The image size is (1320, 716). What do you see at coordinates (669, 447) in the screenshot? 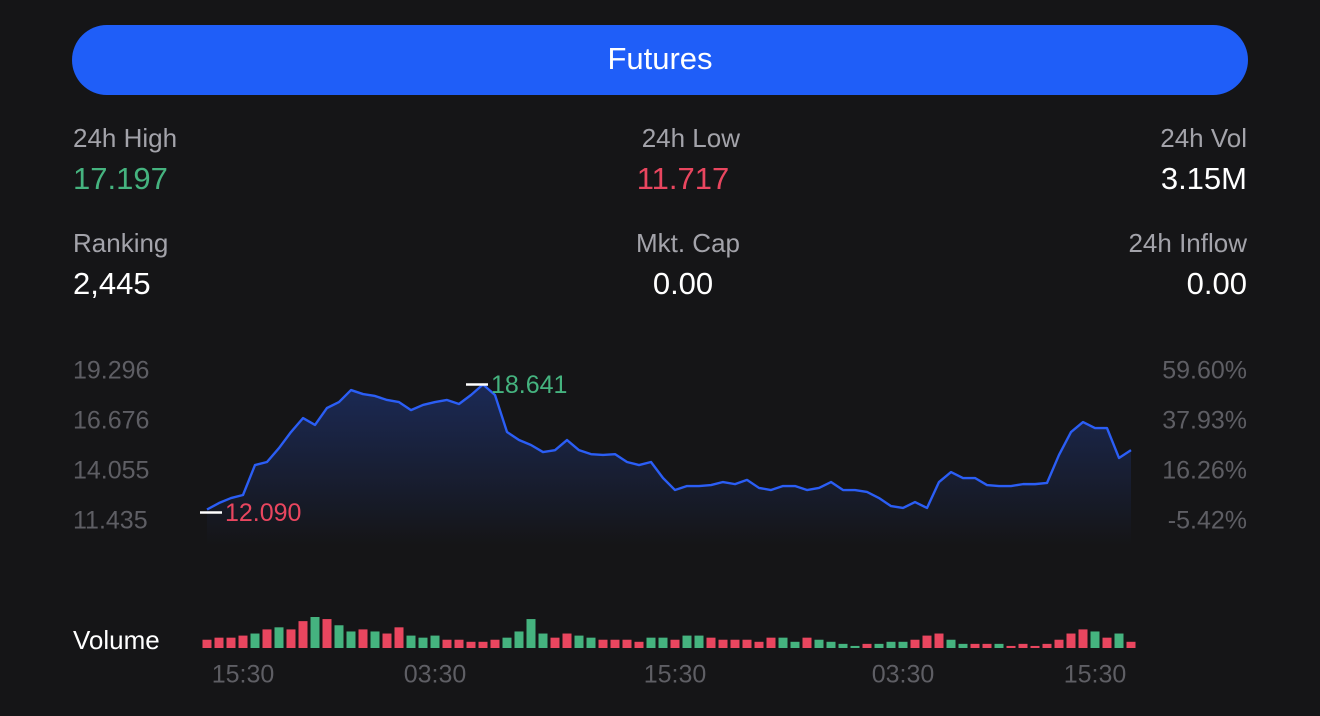
I see `price-line` at bounding box center [669, 447].